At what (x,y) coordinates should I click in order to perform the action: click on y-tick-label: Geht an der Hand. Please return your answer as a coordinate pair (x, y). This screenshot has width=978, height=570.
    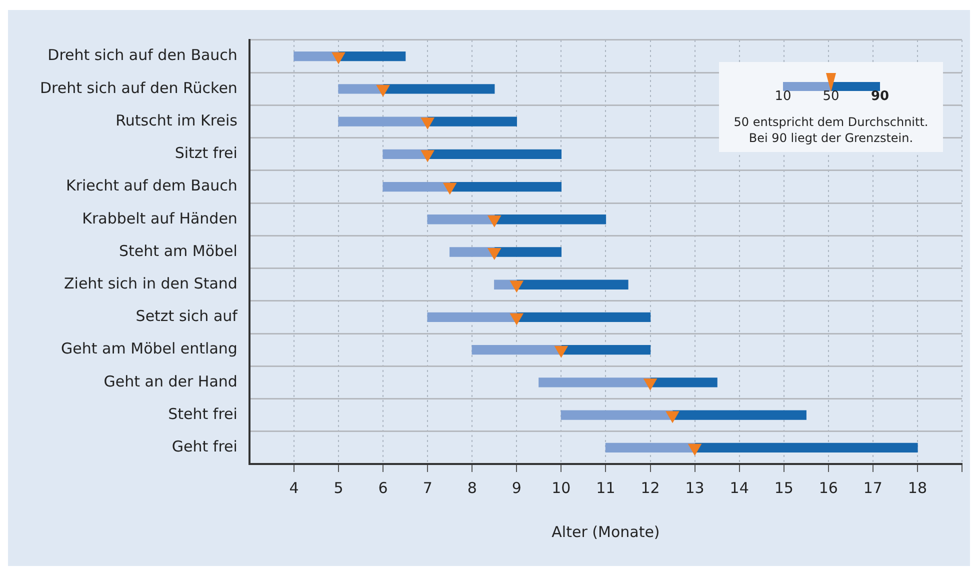
    Looking at the image, I should click on (171, 381).